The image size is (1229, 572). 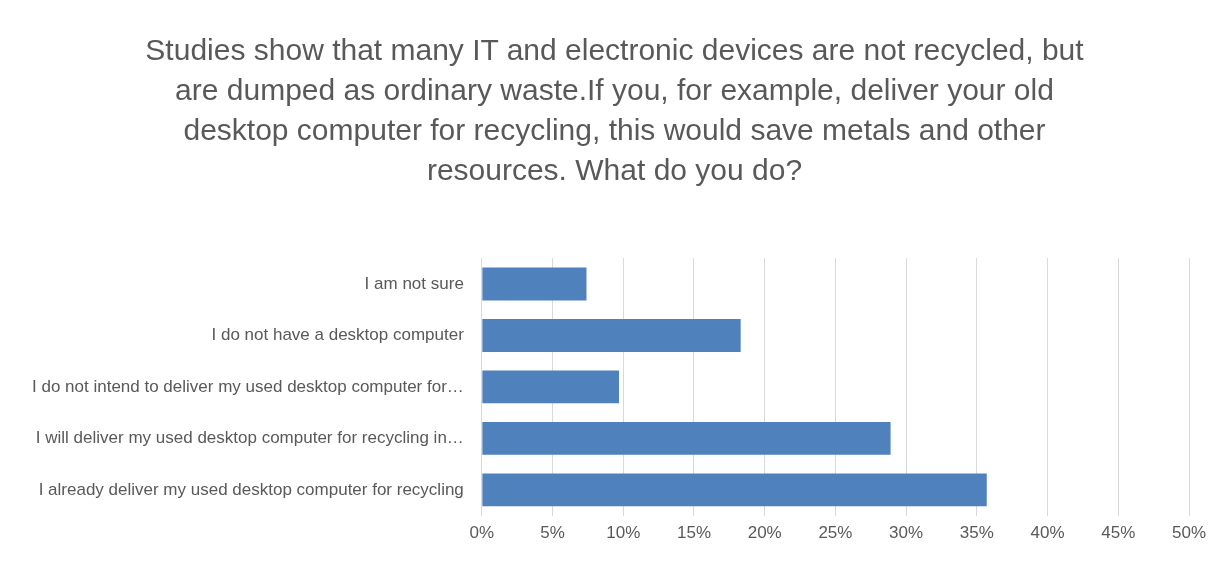 What do you see at coordinates (414, 283) in the screenshot?
I see `y-tick-label: I am not sure` at bounding box center [414, 283].